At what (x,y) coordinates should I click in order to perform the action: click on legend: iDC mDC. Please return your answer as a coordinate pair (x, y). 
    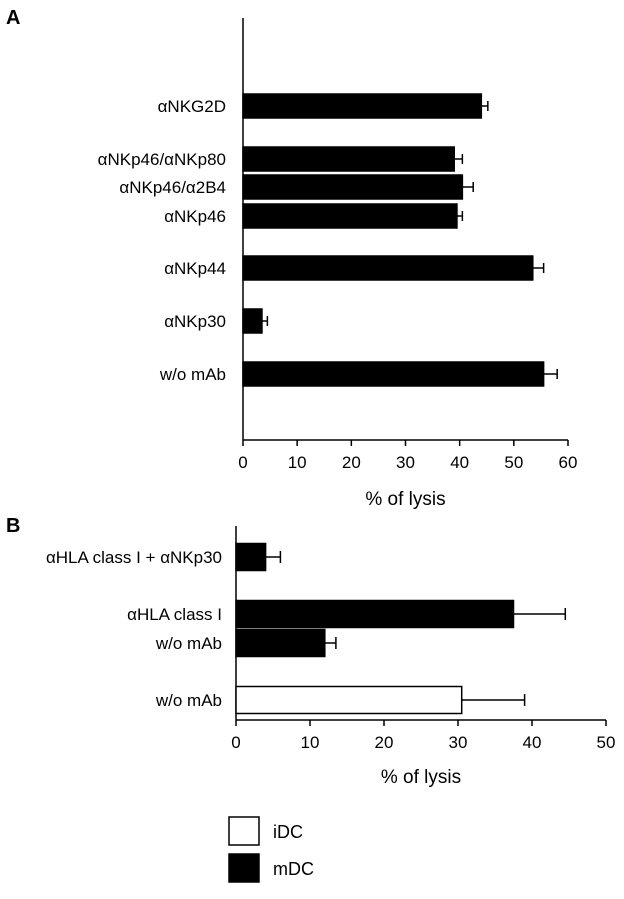
    Looking at the image, I should click on (271, 849).